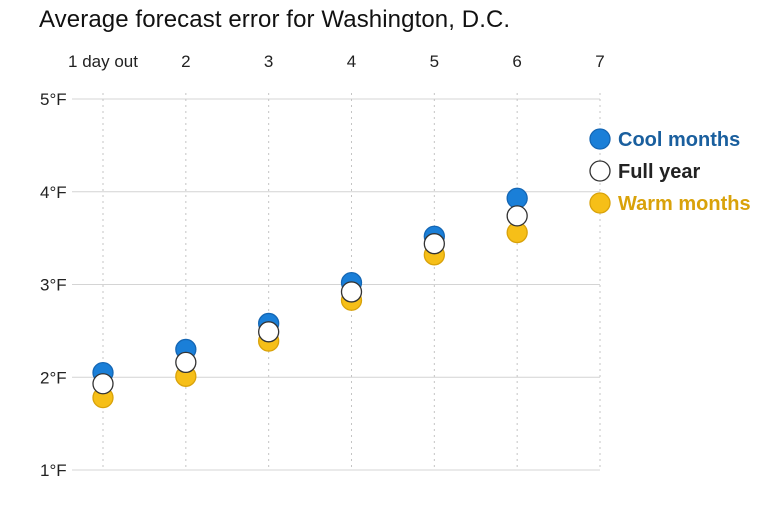 This screenshot has height=505, width=768. Describe the element at coordinates (53, 470) in the screenshot. I see `y-tick-label: 1°F` at that location.